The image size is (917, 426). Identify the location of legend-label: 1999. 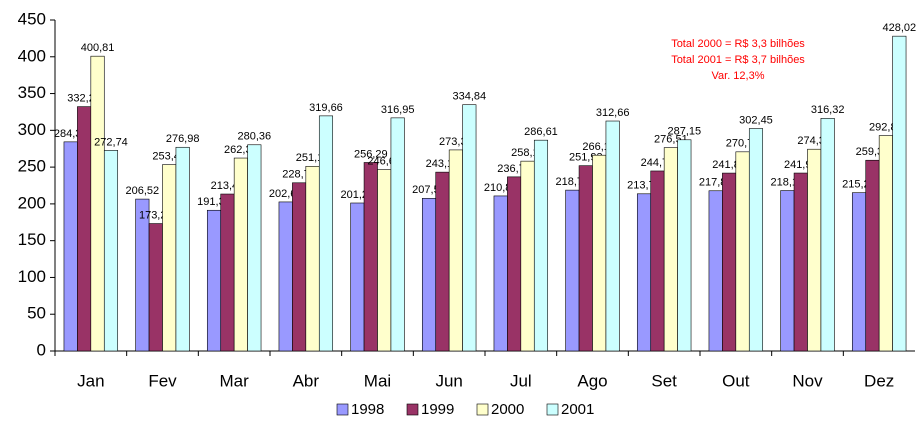
(437, 409).